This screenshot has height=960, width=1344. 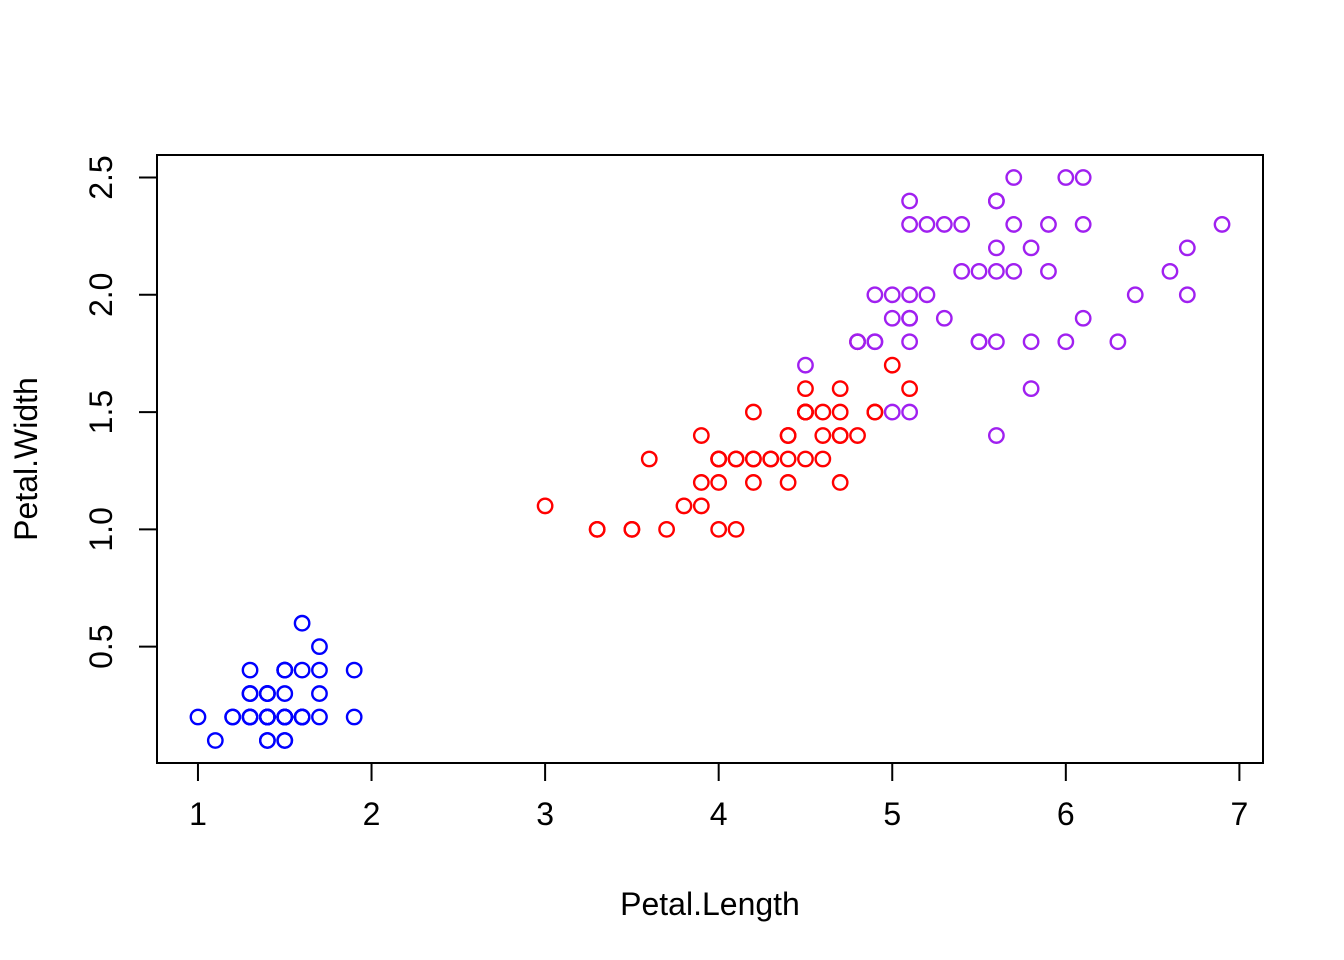 I want to click on y-axis-tick-label: 1.5, so click(x=101, y=412).